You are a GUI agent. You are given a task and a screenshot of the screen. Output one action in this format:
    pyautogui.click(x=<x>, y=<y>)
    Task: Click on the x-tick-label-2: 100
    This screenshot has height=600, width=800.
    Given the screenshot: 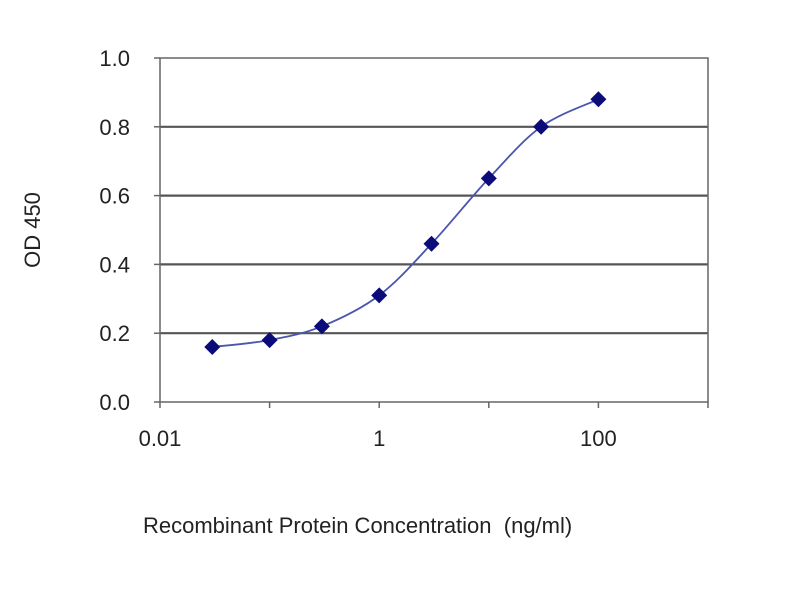 What is the action you would take?
    pyautogui.click(x=598, y=438)
    